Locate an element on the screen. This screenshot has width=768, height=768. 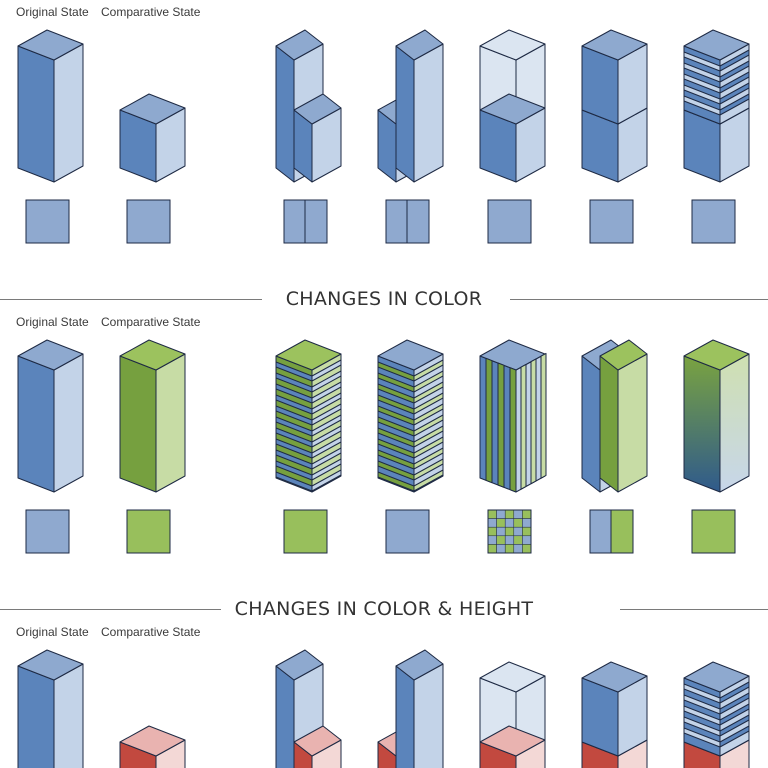
section-title-color: CHANGES IN COLOR is located at coordinates (384, 299).